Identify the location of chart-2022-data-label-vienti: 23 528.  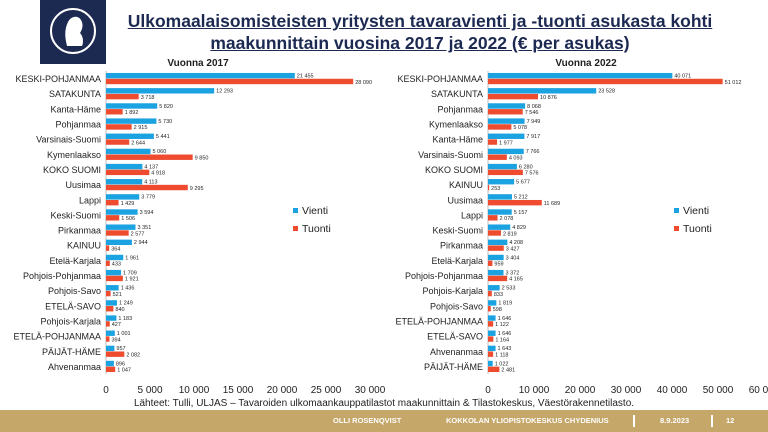
(606, 92).